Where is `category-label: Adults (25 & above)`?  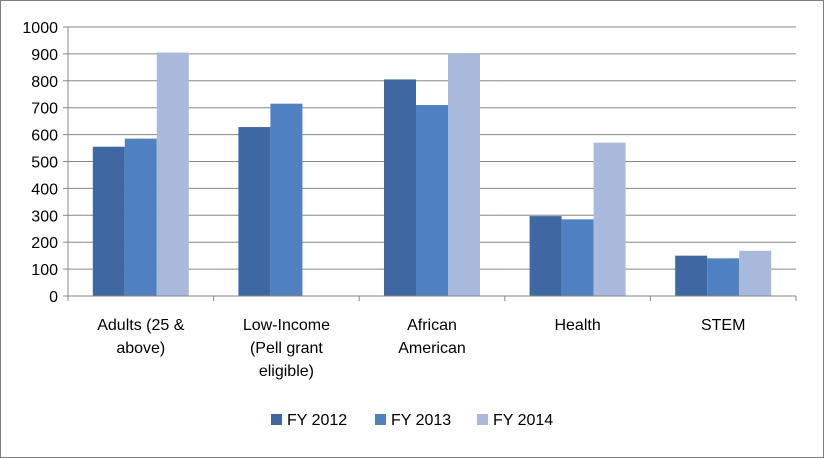 category-label: Adults (25 & above) is located at coordinates (140, 337).